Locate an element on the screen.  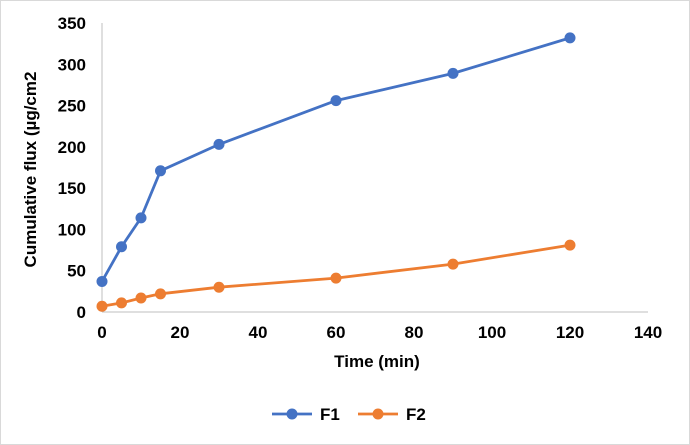
y-tick-label: 100 is located at coordinates (72, 229).